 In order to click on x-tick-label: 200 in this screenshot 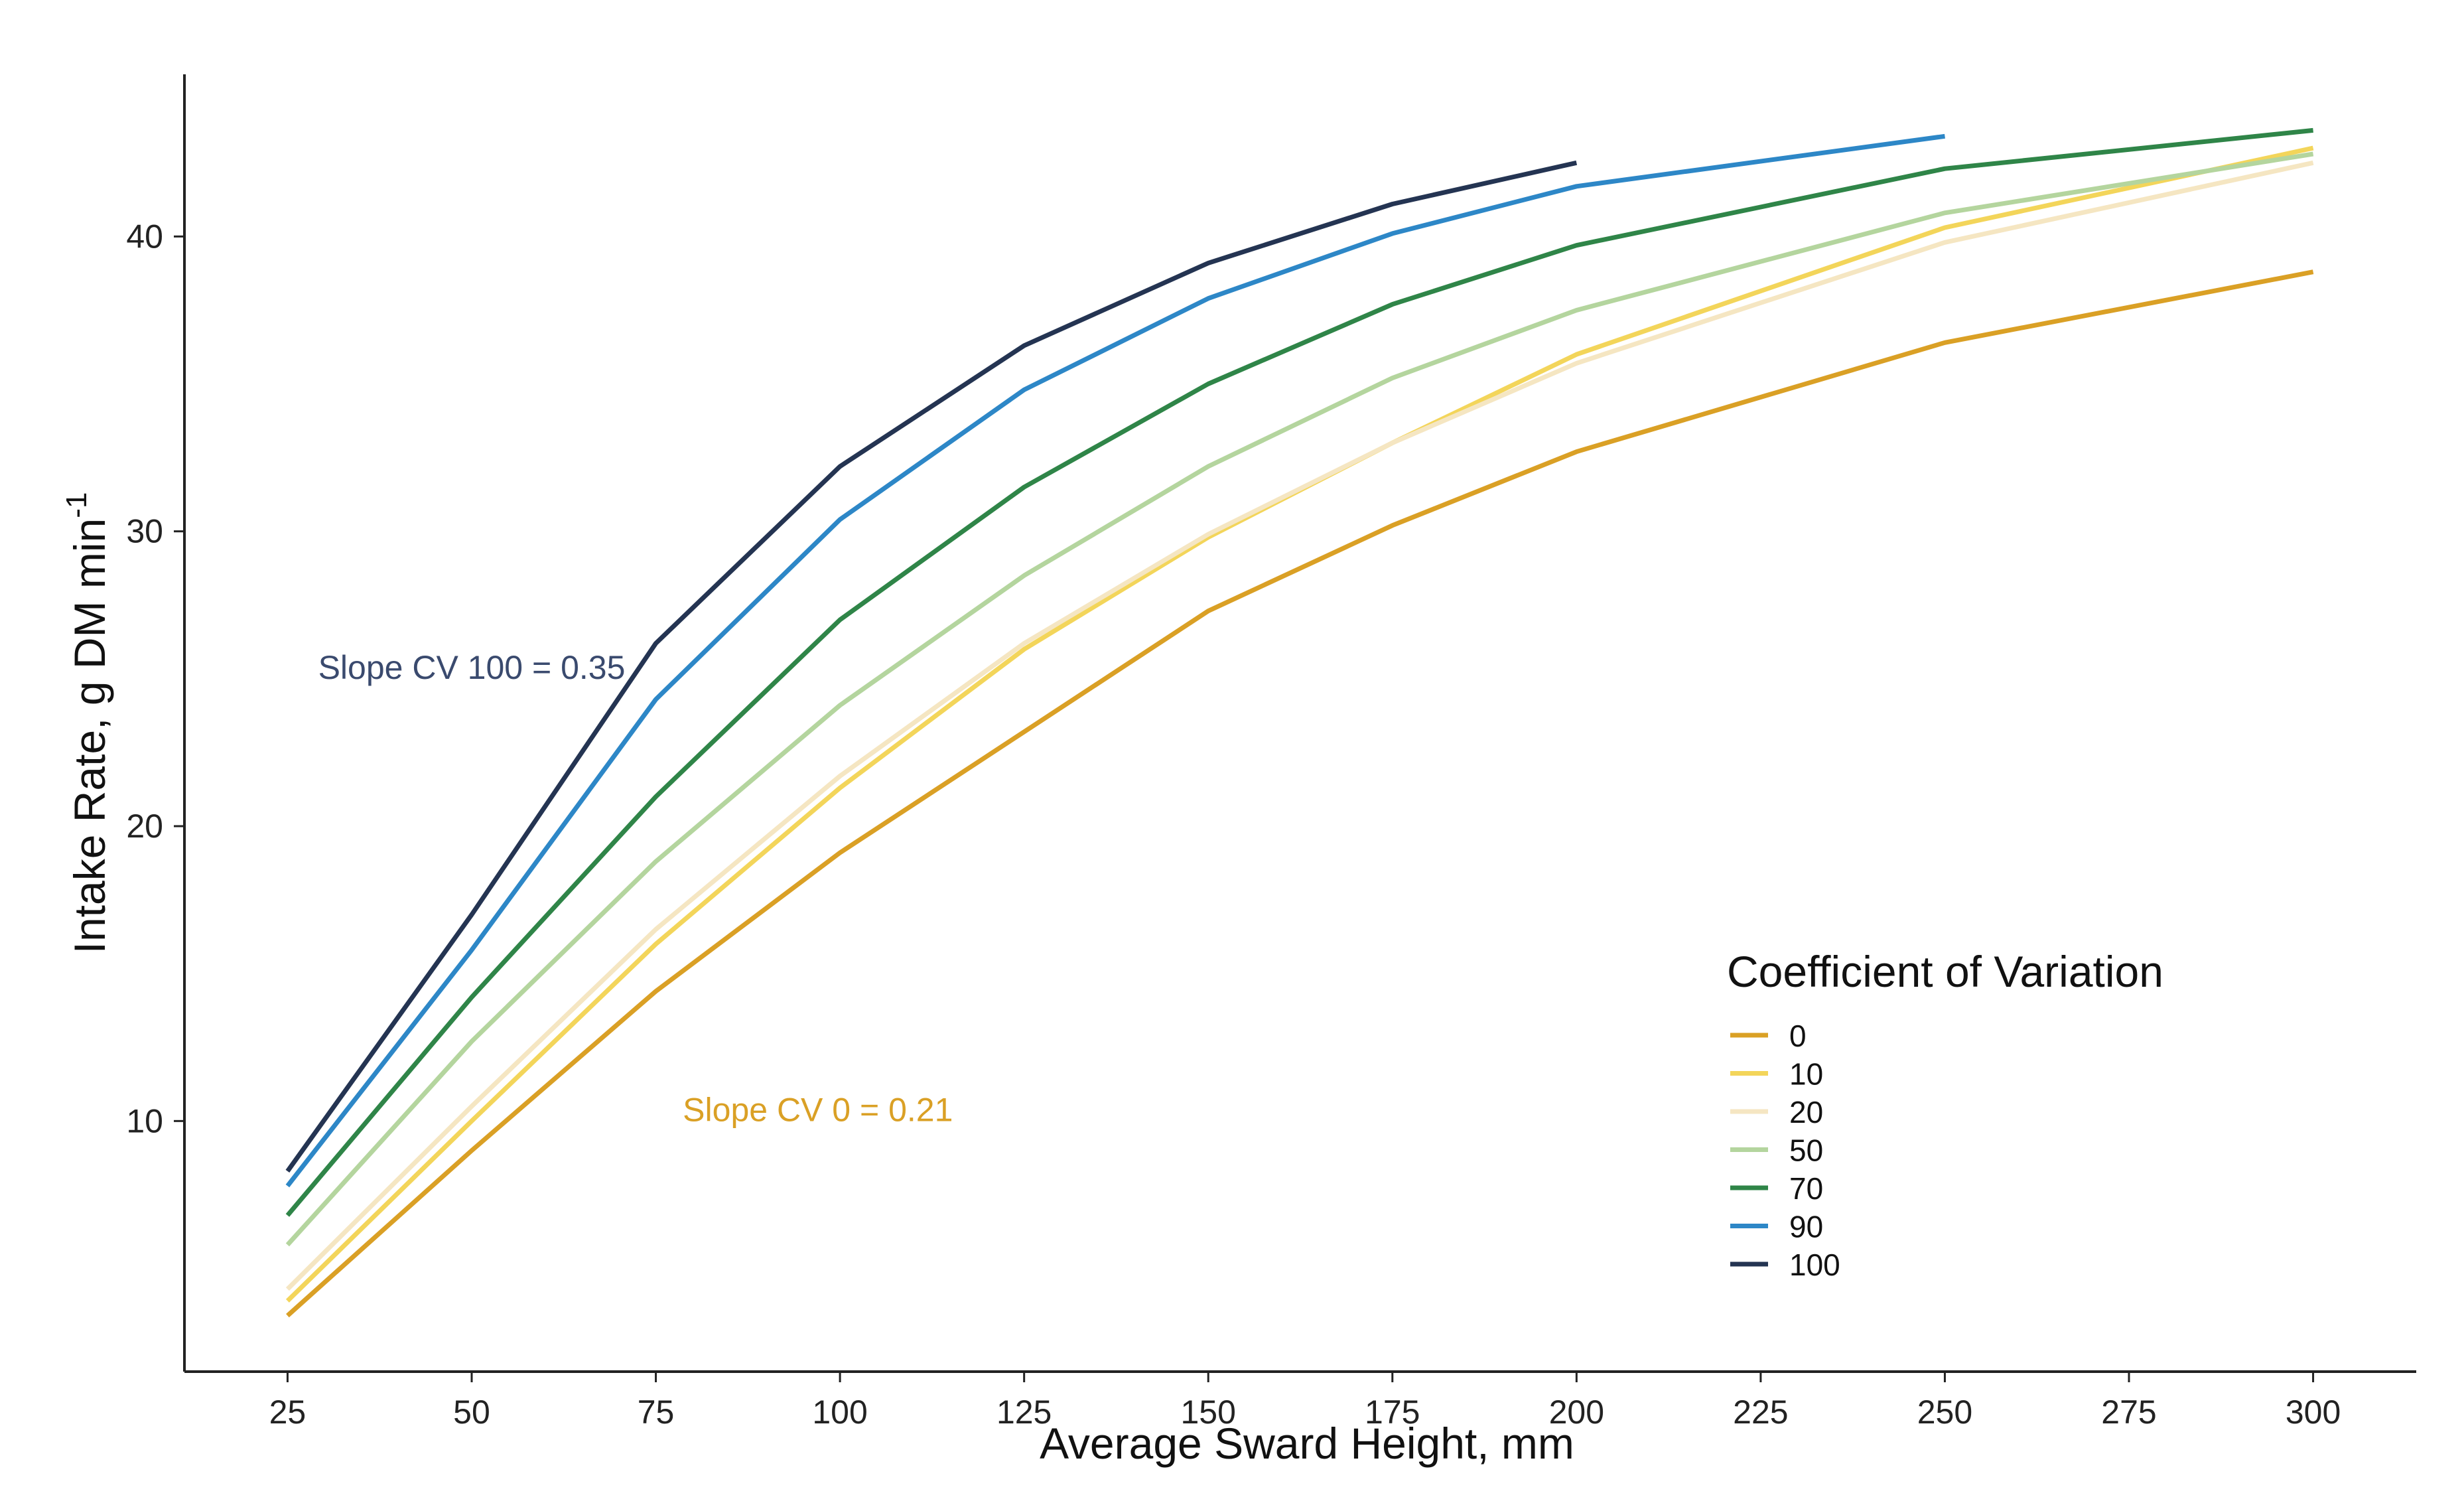, I will do `click(1576, 1412)`.